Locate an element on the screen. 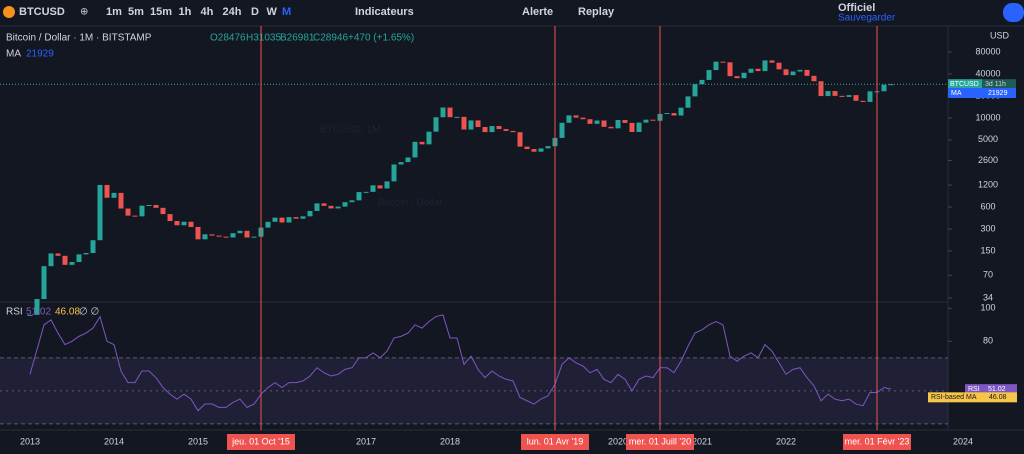 This screenshot has height=454, width=1024. crosshair-date: mer. 01 Juill '20 is located at coordinates (660, 441).